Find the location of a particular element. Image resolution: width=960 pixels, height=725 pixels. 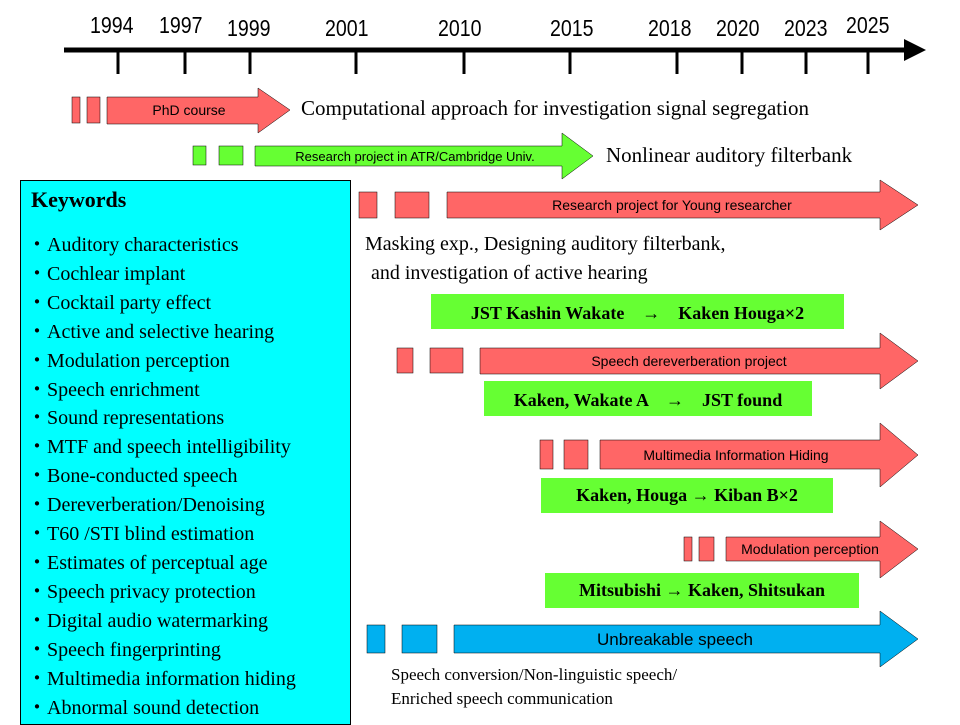

unbreakable-arrow: Unbreakable speech is located at coordinates (642, 639).